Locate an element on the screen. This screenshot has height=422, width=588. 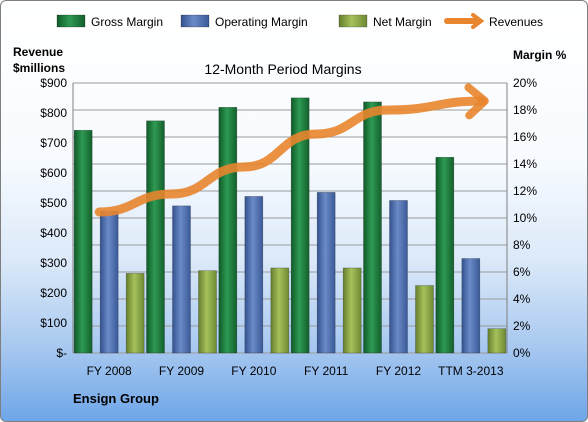
legend-label-net-margin: Net Margin is located at coordinates (402, 22).